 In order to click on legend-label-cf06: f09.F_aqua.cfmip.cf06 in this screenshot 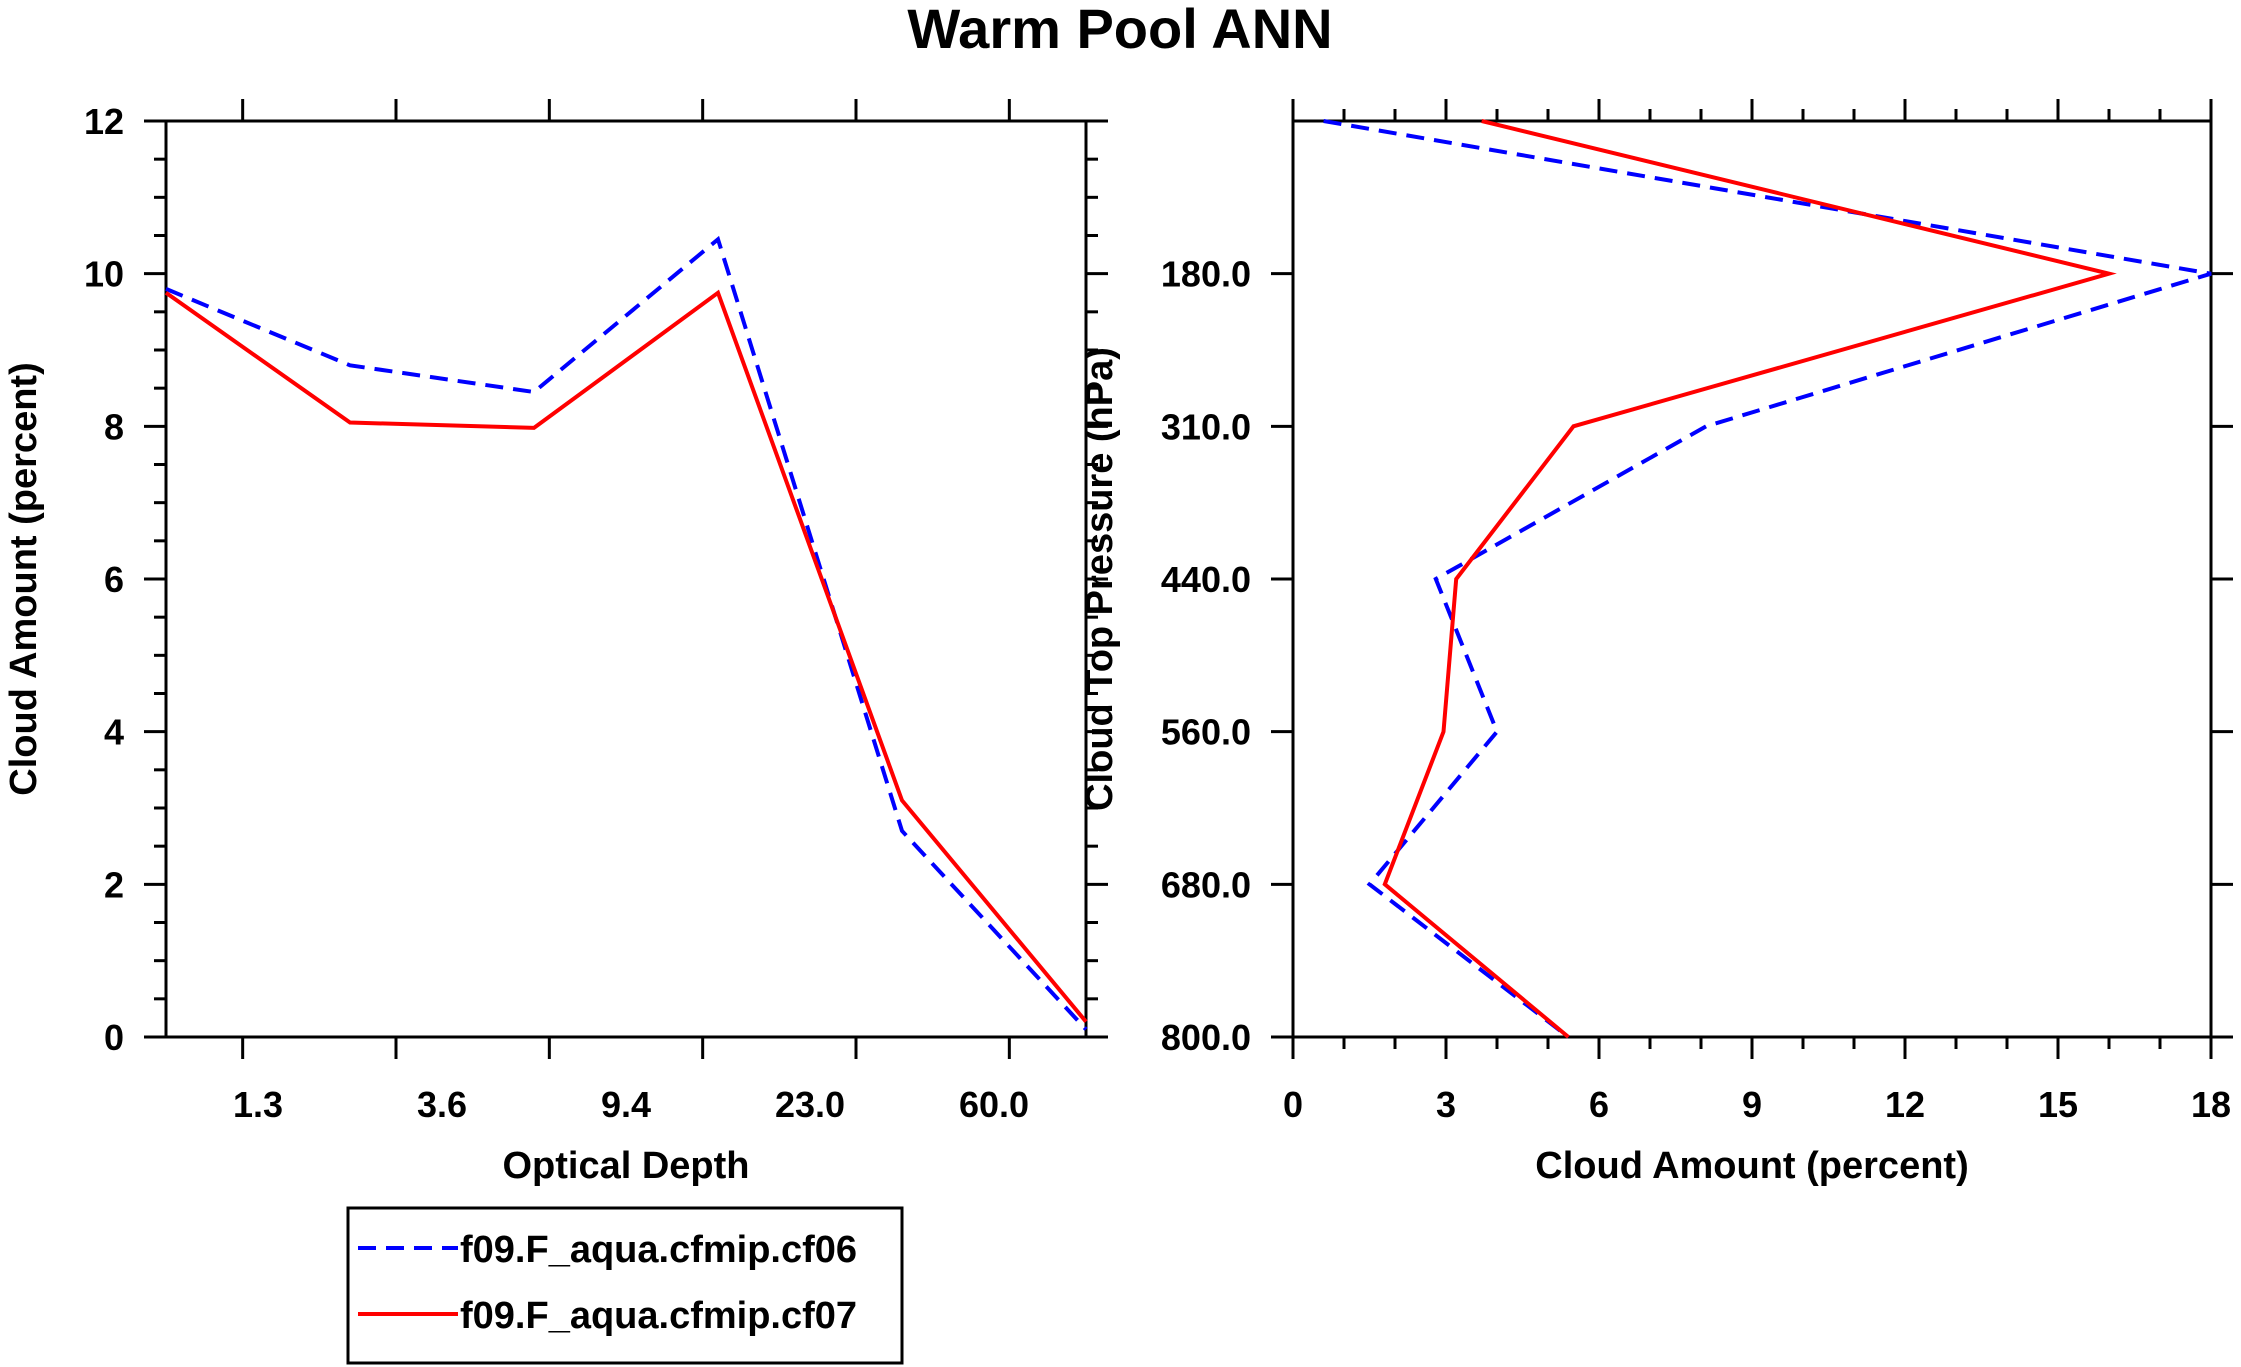, I will do `click(658, 1250)`.